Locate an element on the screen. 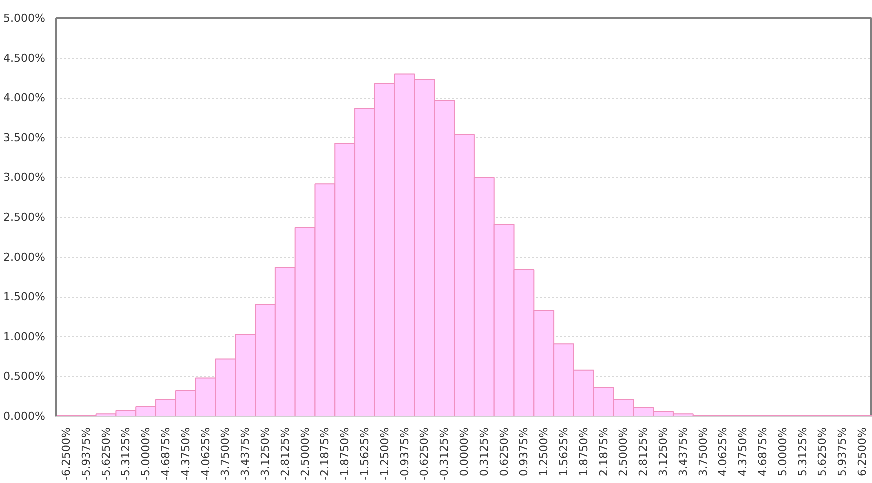 Image resolution: width=872 pixels, height=483 pixels. x-tick-label: 1.5625% is located at coordinates (564, 451).